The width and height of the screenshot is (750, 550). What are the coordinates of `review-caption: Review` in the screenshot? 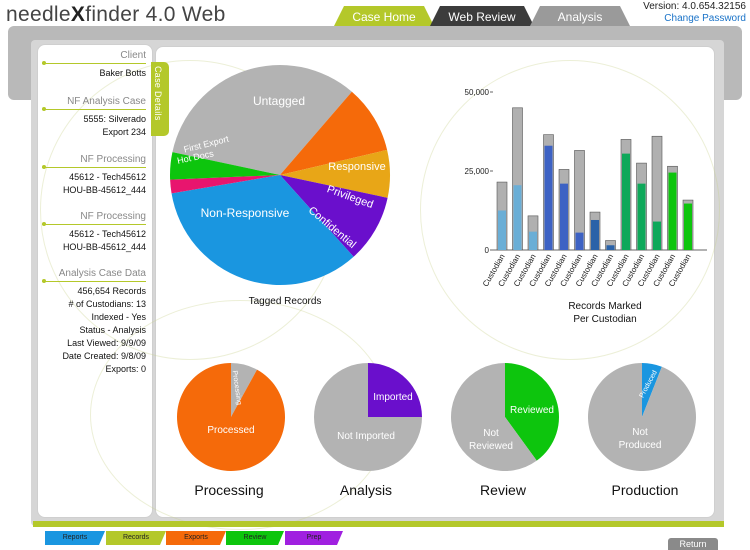 It's located at (503, 490).